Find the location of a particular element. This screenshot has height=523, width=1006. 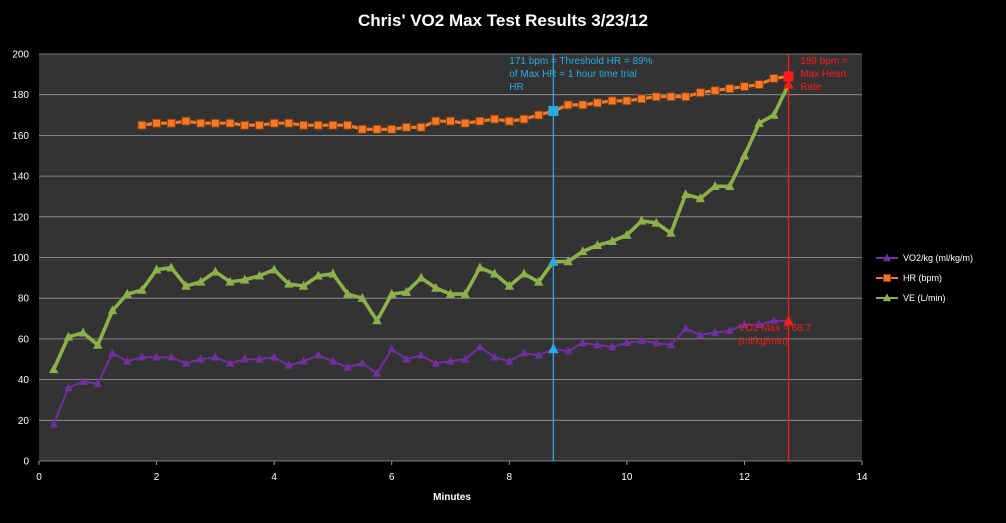

annotation-text: HR is located at coordinates (516, 87).